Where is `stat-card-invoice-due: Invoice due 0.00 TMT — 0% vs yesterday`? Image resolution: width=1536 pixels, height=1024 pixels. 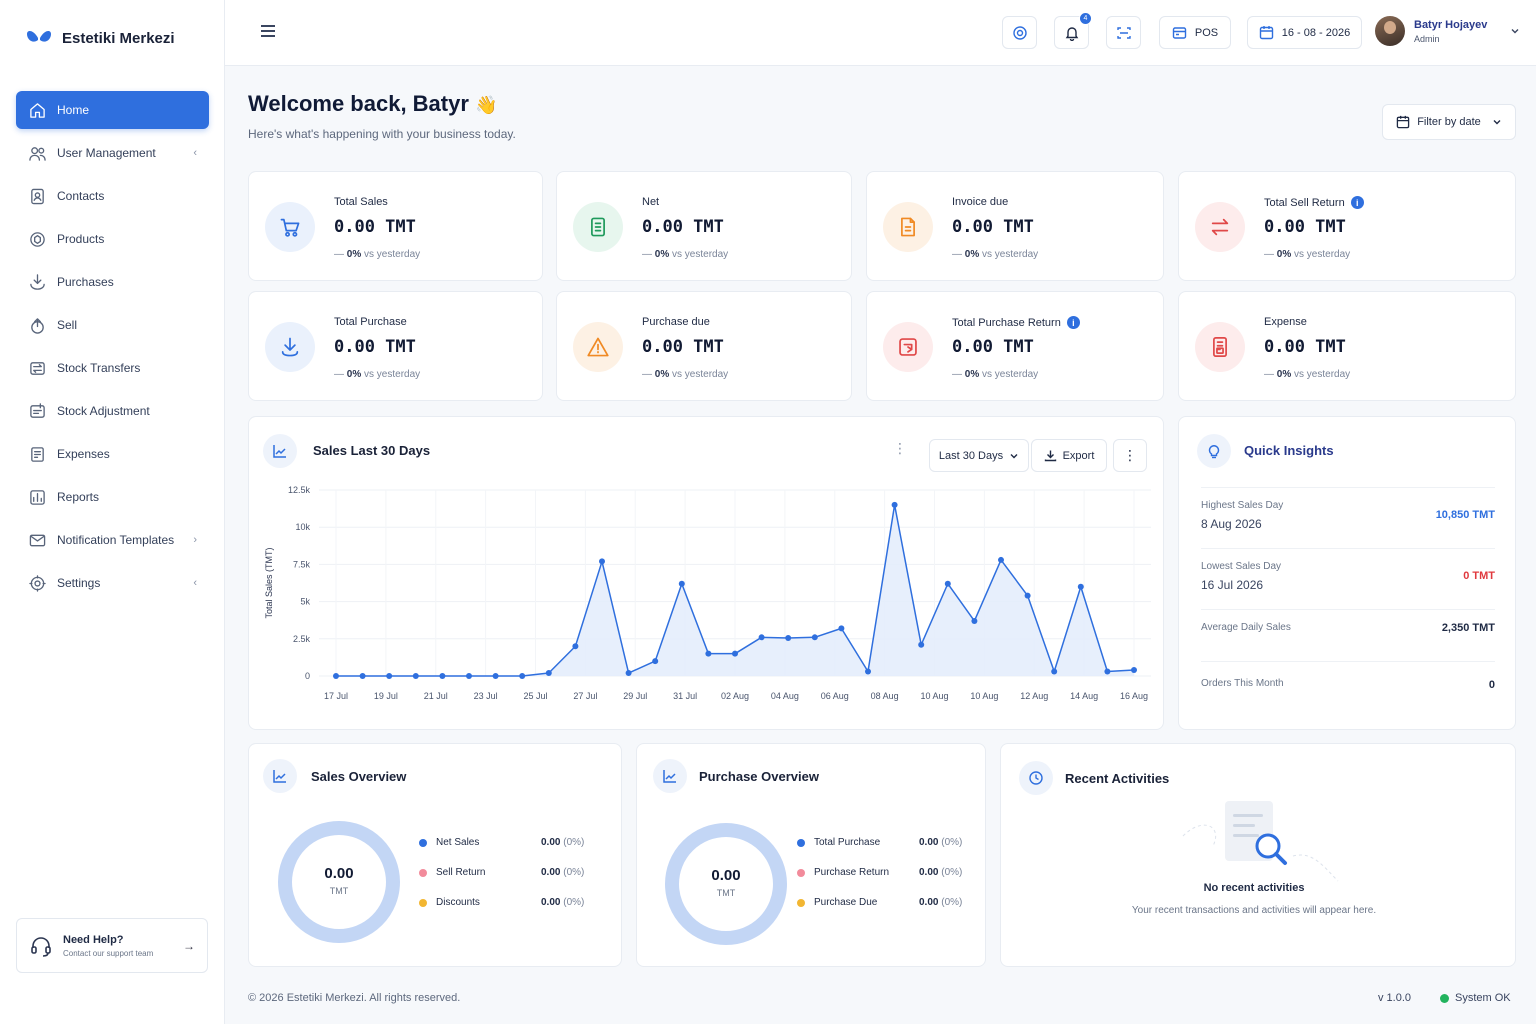 stat-card-invoice-due: Invoice due 0.00 TMT — 0% vs yesterday is located at coordinates (1015, 226).